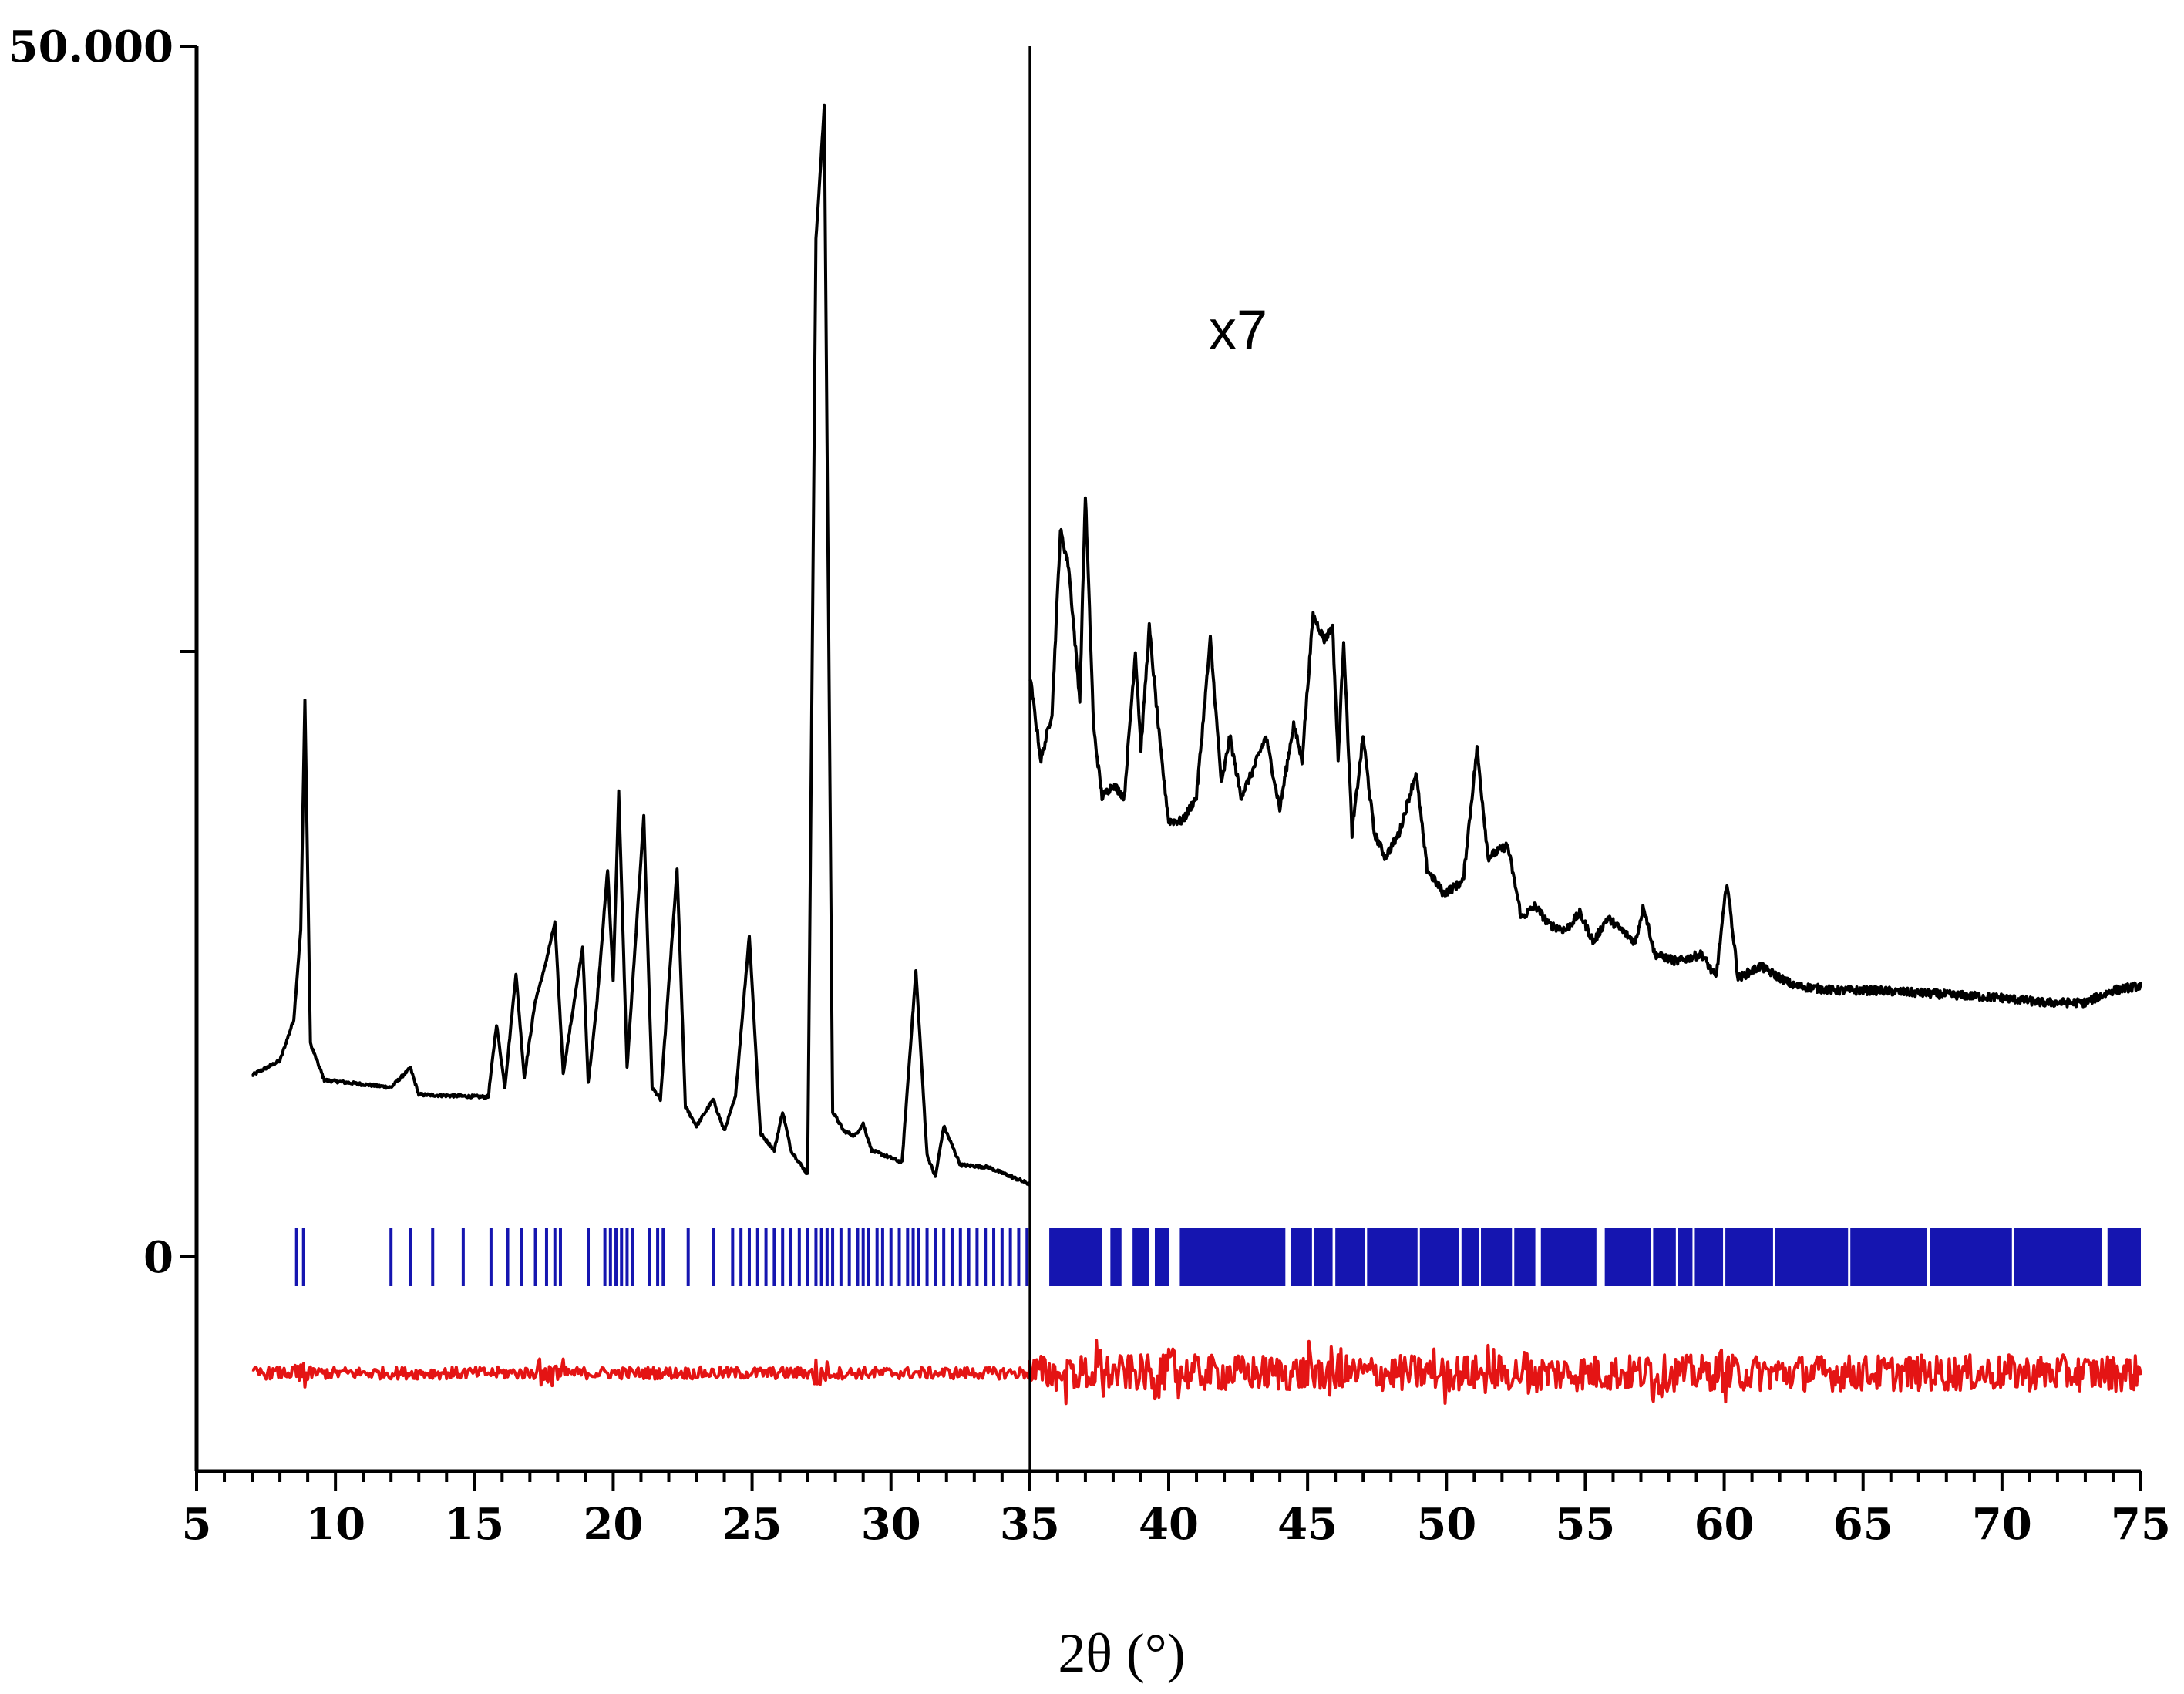  Describe the element at coordinates (1121, 1653) in the screenshot. I see `x-axis-label: 2θ (°)` at that location.